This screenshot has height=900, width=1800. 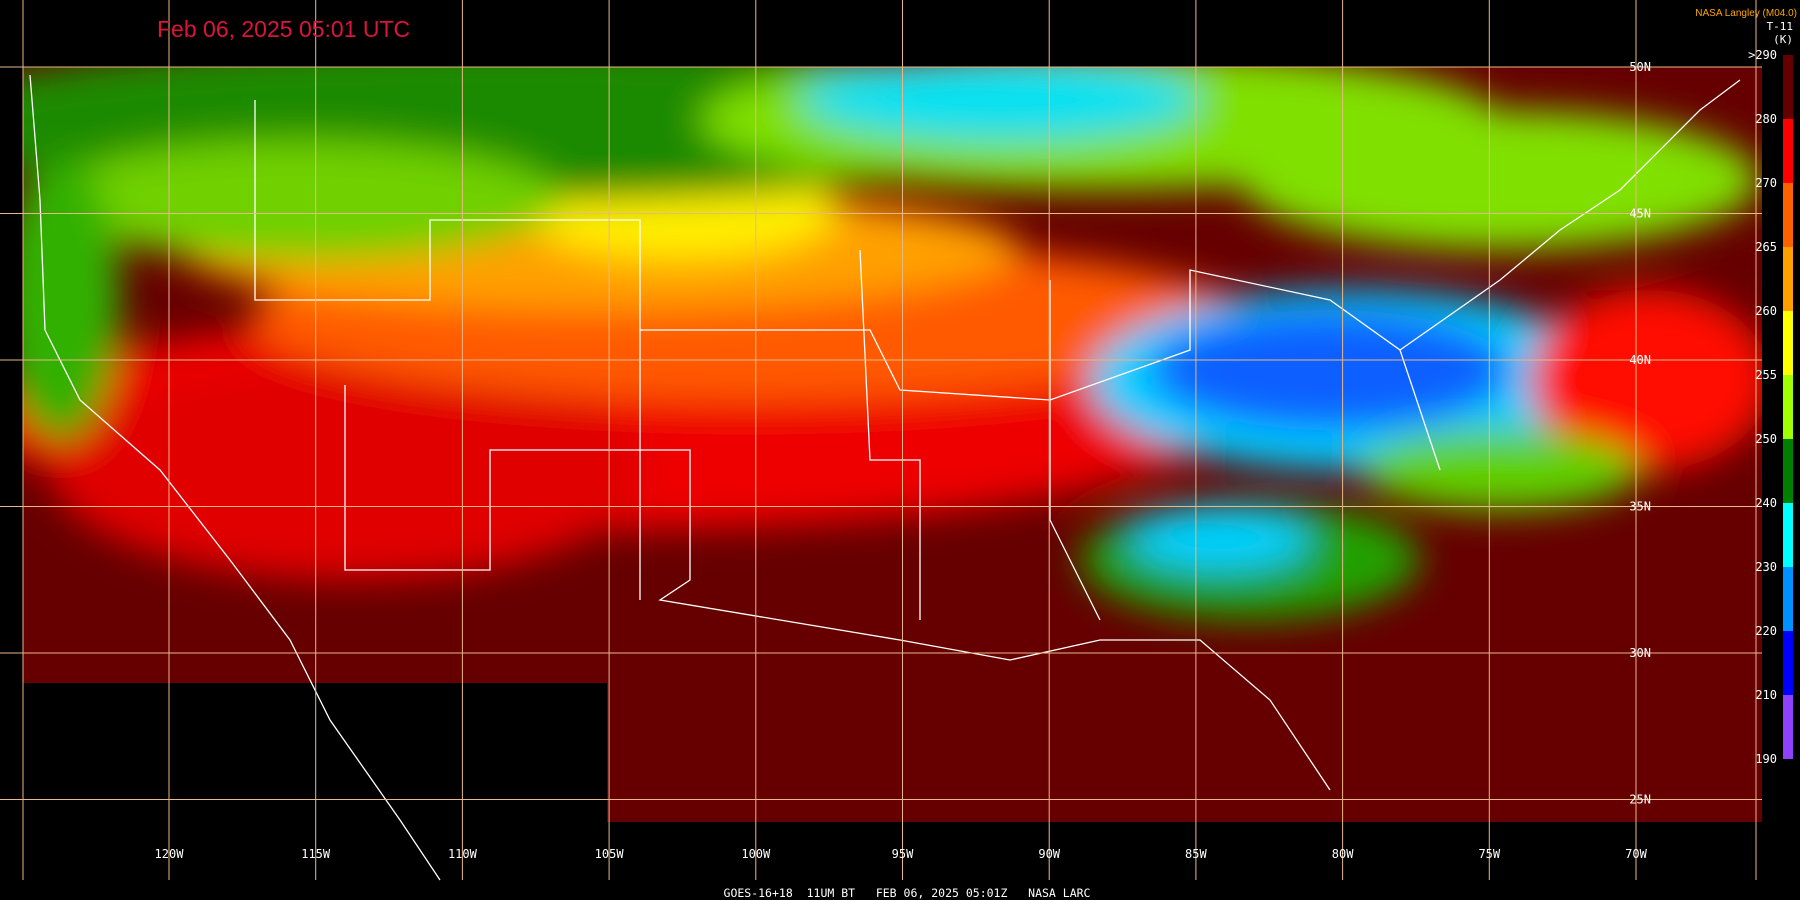 What do you see at coordinates (903, 854) in the screenshot?
I see `longitude-label: 95W` at bounding box center [903, 854].